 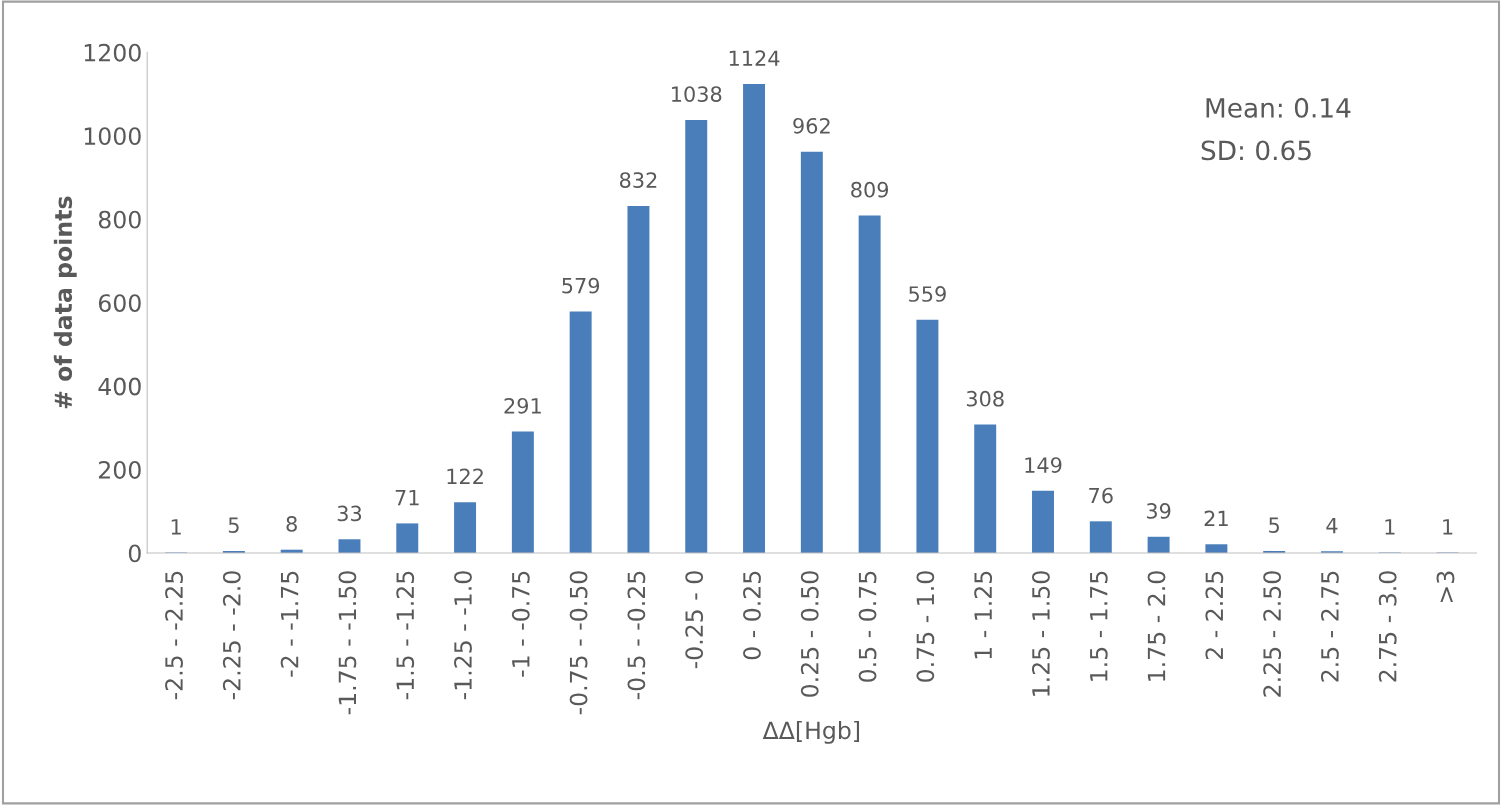 What do you see at coordinates (1099, 626) in the screenshot?
I see `x-tick-label: 1.5 - 1.75` at bounding box center [1099, 626].